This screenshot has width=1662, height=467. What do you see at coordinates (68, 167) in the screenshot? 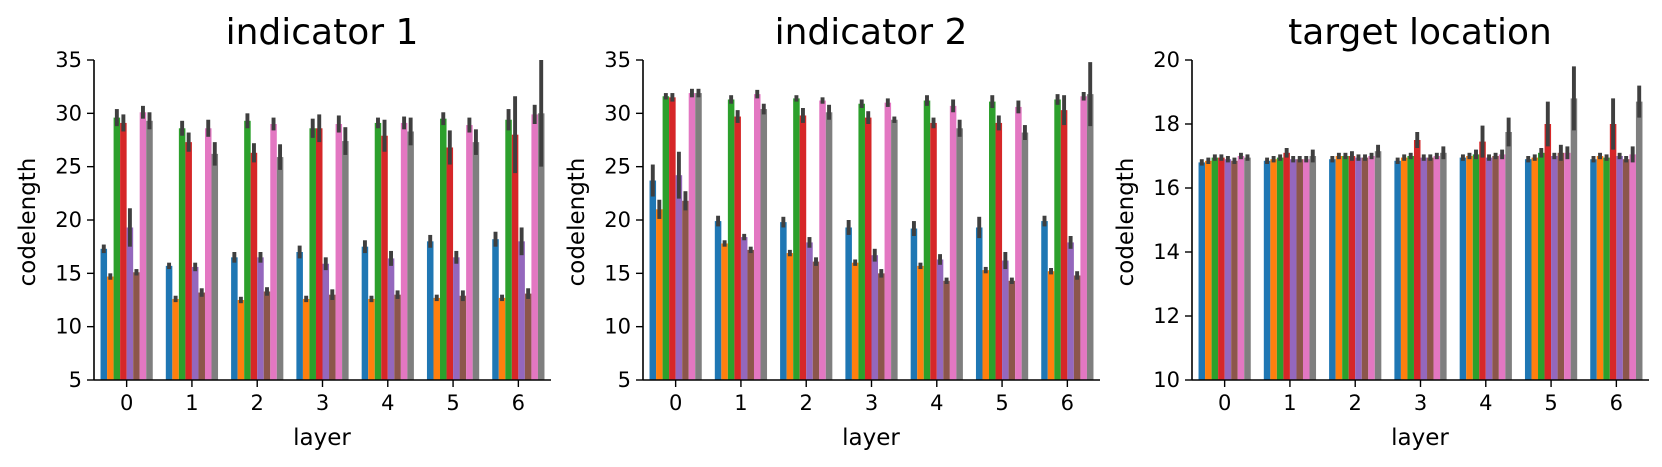
I see `y-tick-label: 25` at bounding box center [68, 167].